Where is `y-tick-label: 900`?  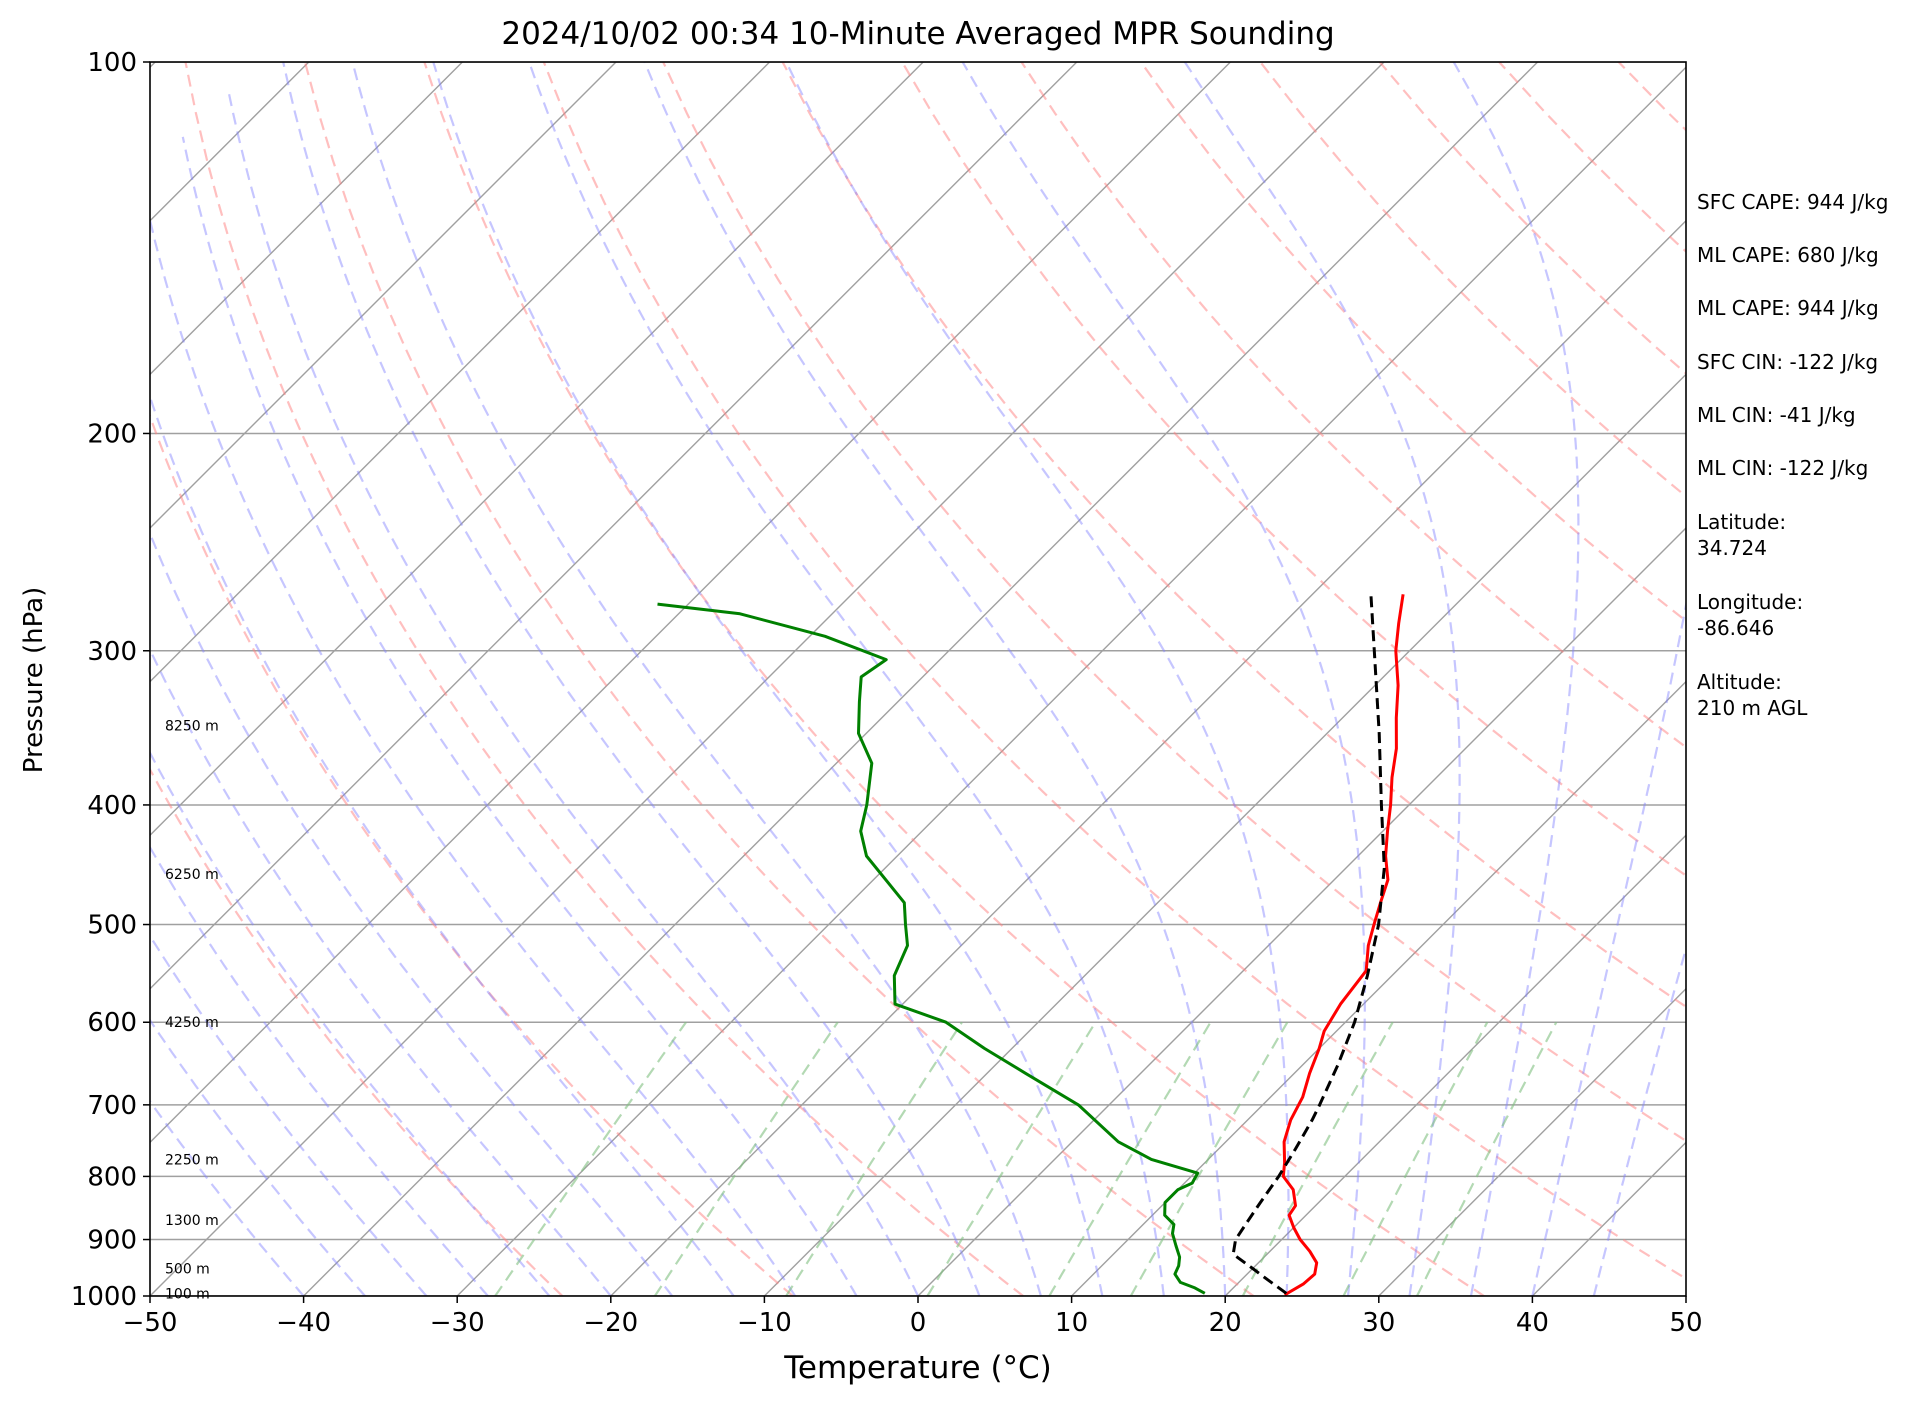
y-tick-label: 900 is located at coordinates (112, 1241).